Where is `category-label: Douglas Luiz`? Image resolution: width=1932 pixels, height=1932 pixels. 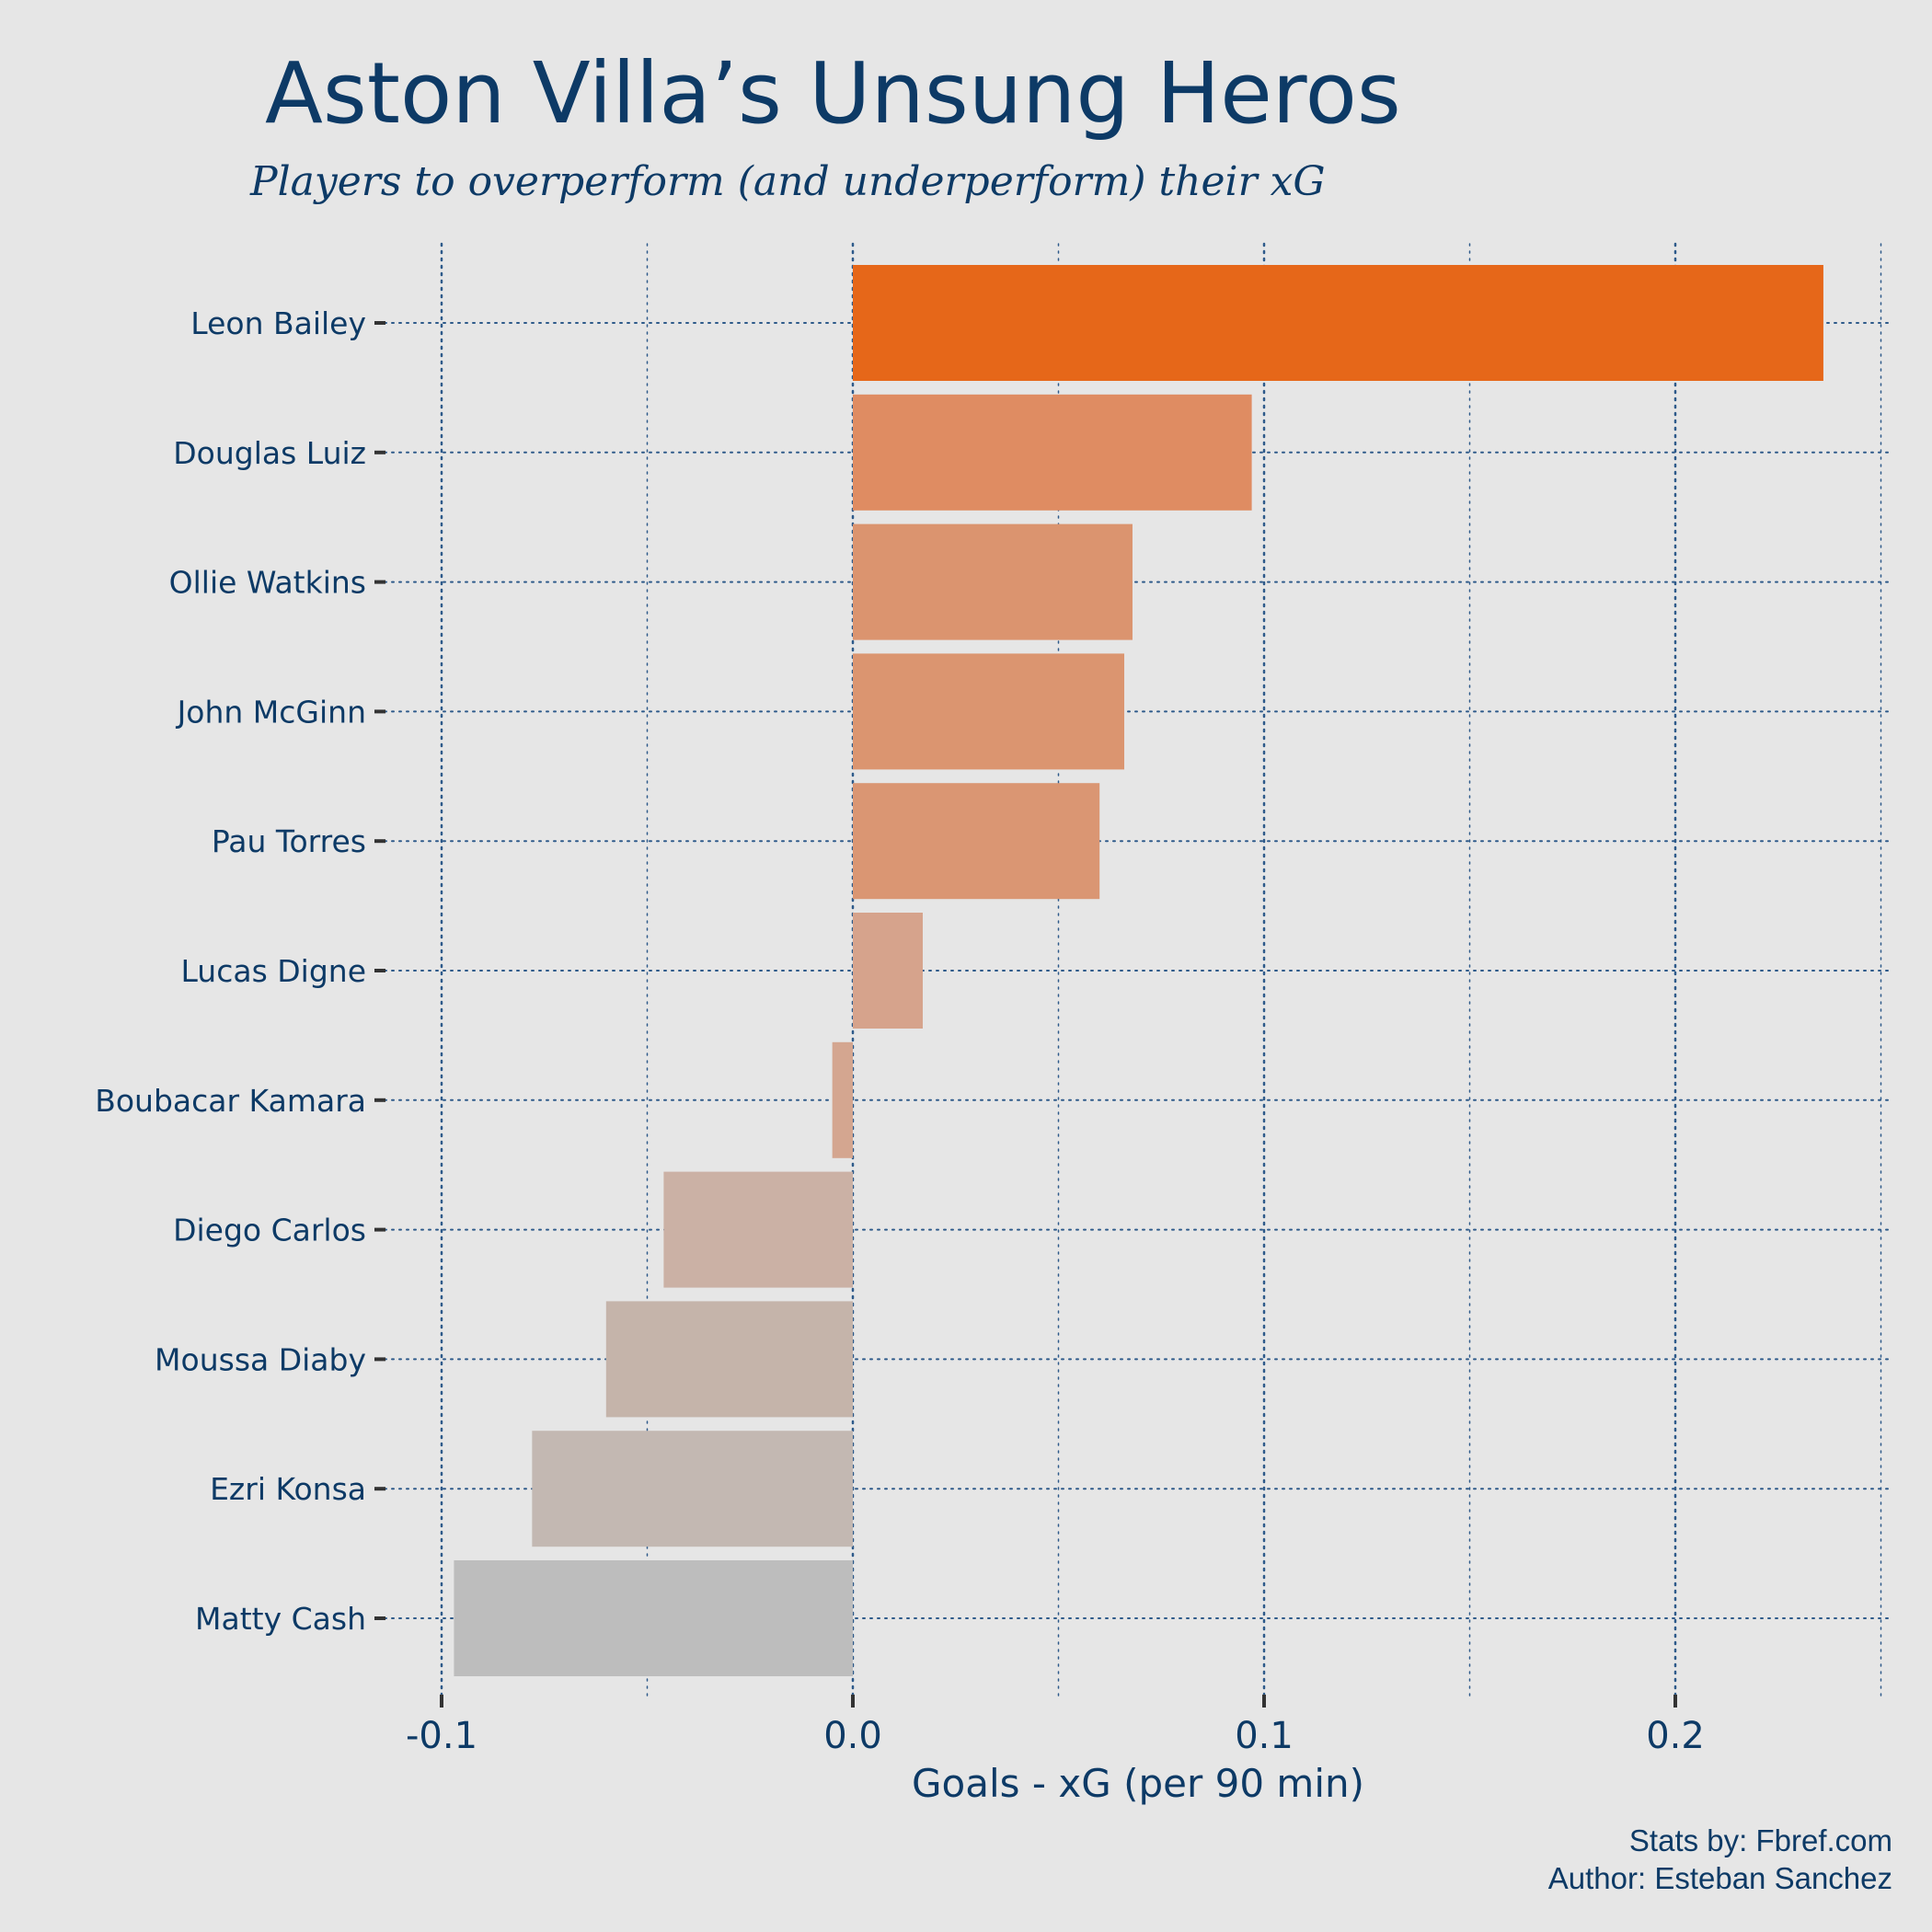 category-label: Douglas Luiz is located at coordinates (269, 453).